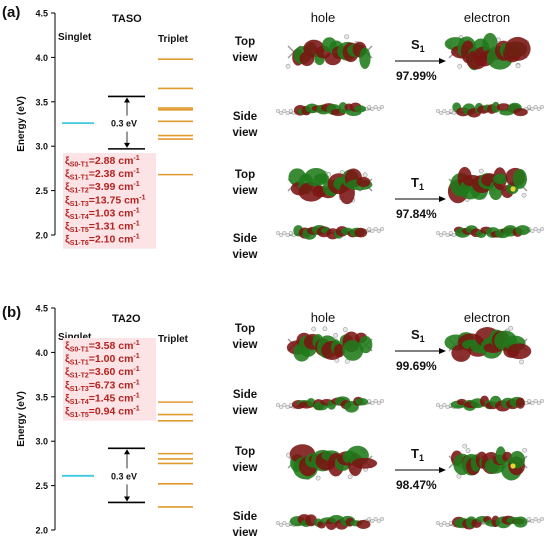  What do you see at coordinates (41, 353) in the screenshot?
I see `y-tick-label: 4.0` at bounding box center [41, 353].